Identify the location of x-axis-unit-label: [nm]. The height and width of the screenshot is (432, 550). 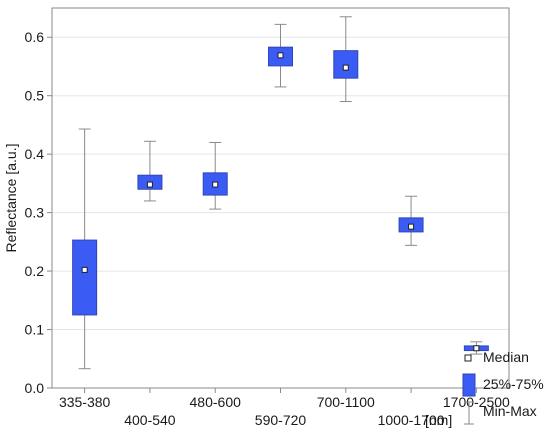
(438, 420).